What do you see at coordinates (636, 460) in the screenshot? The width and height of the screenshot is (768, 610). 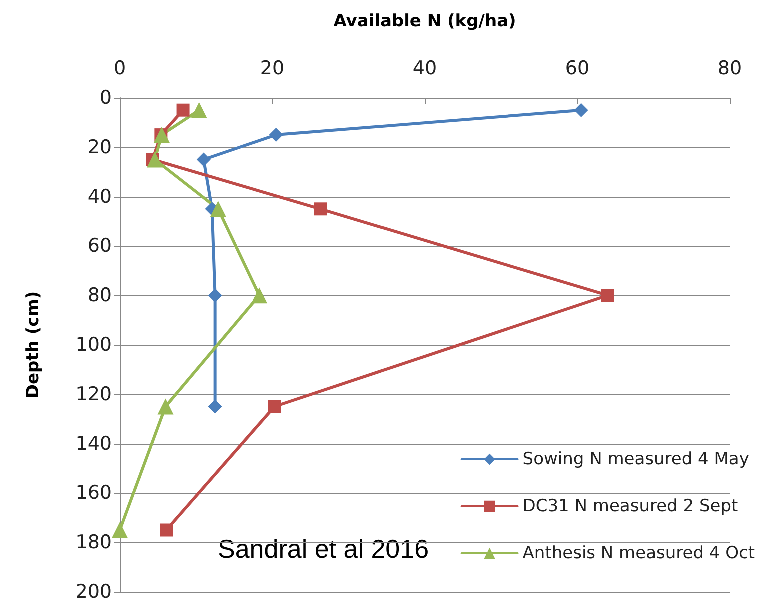 I see `legend-label: Sowing N measured 4 May` at bounding box center [636, 460].